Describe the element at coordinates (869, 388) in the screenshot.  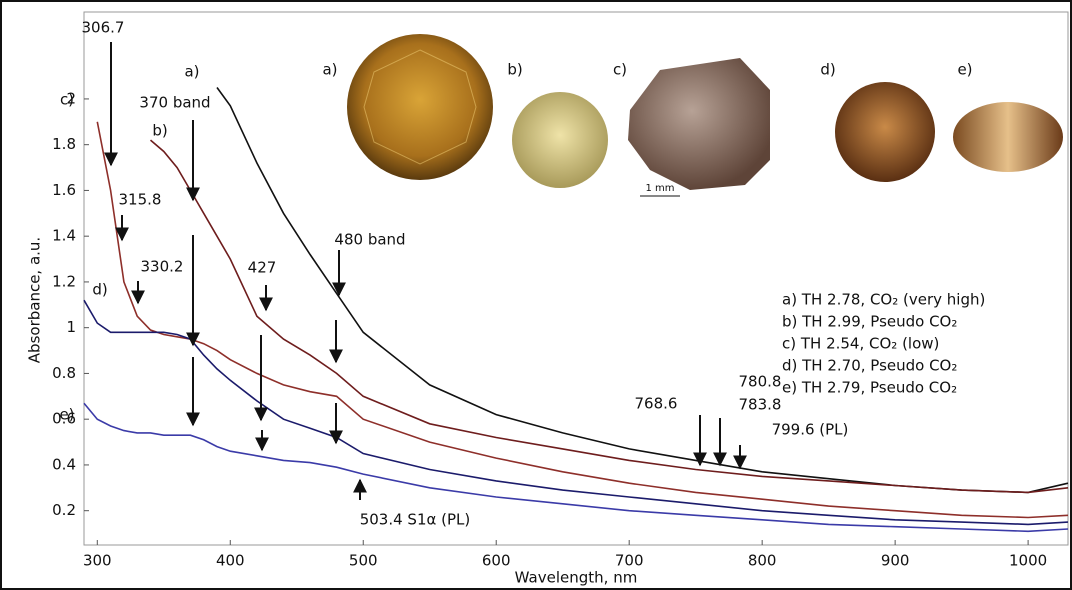
I see `legend-entry: e) TH 2.79, Pseudo CO₂` at that location.